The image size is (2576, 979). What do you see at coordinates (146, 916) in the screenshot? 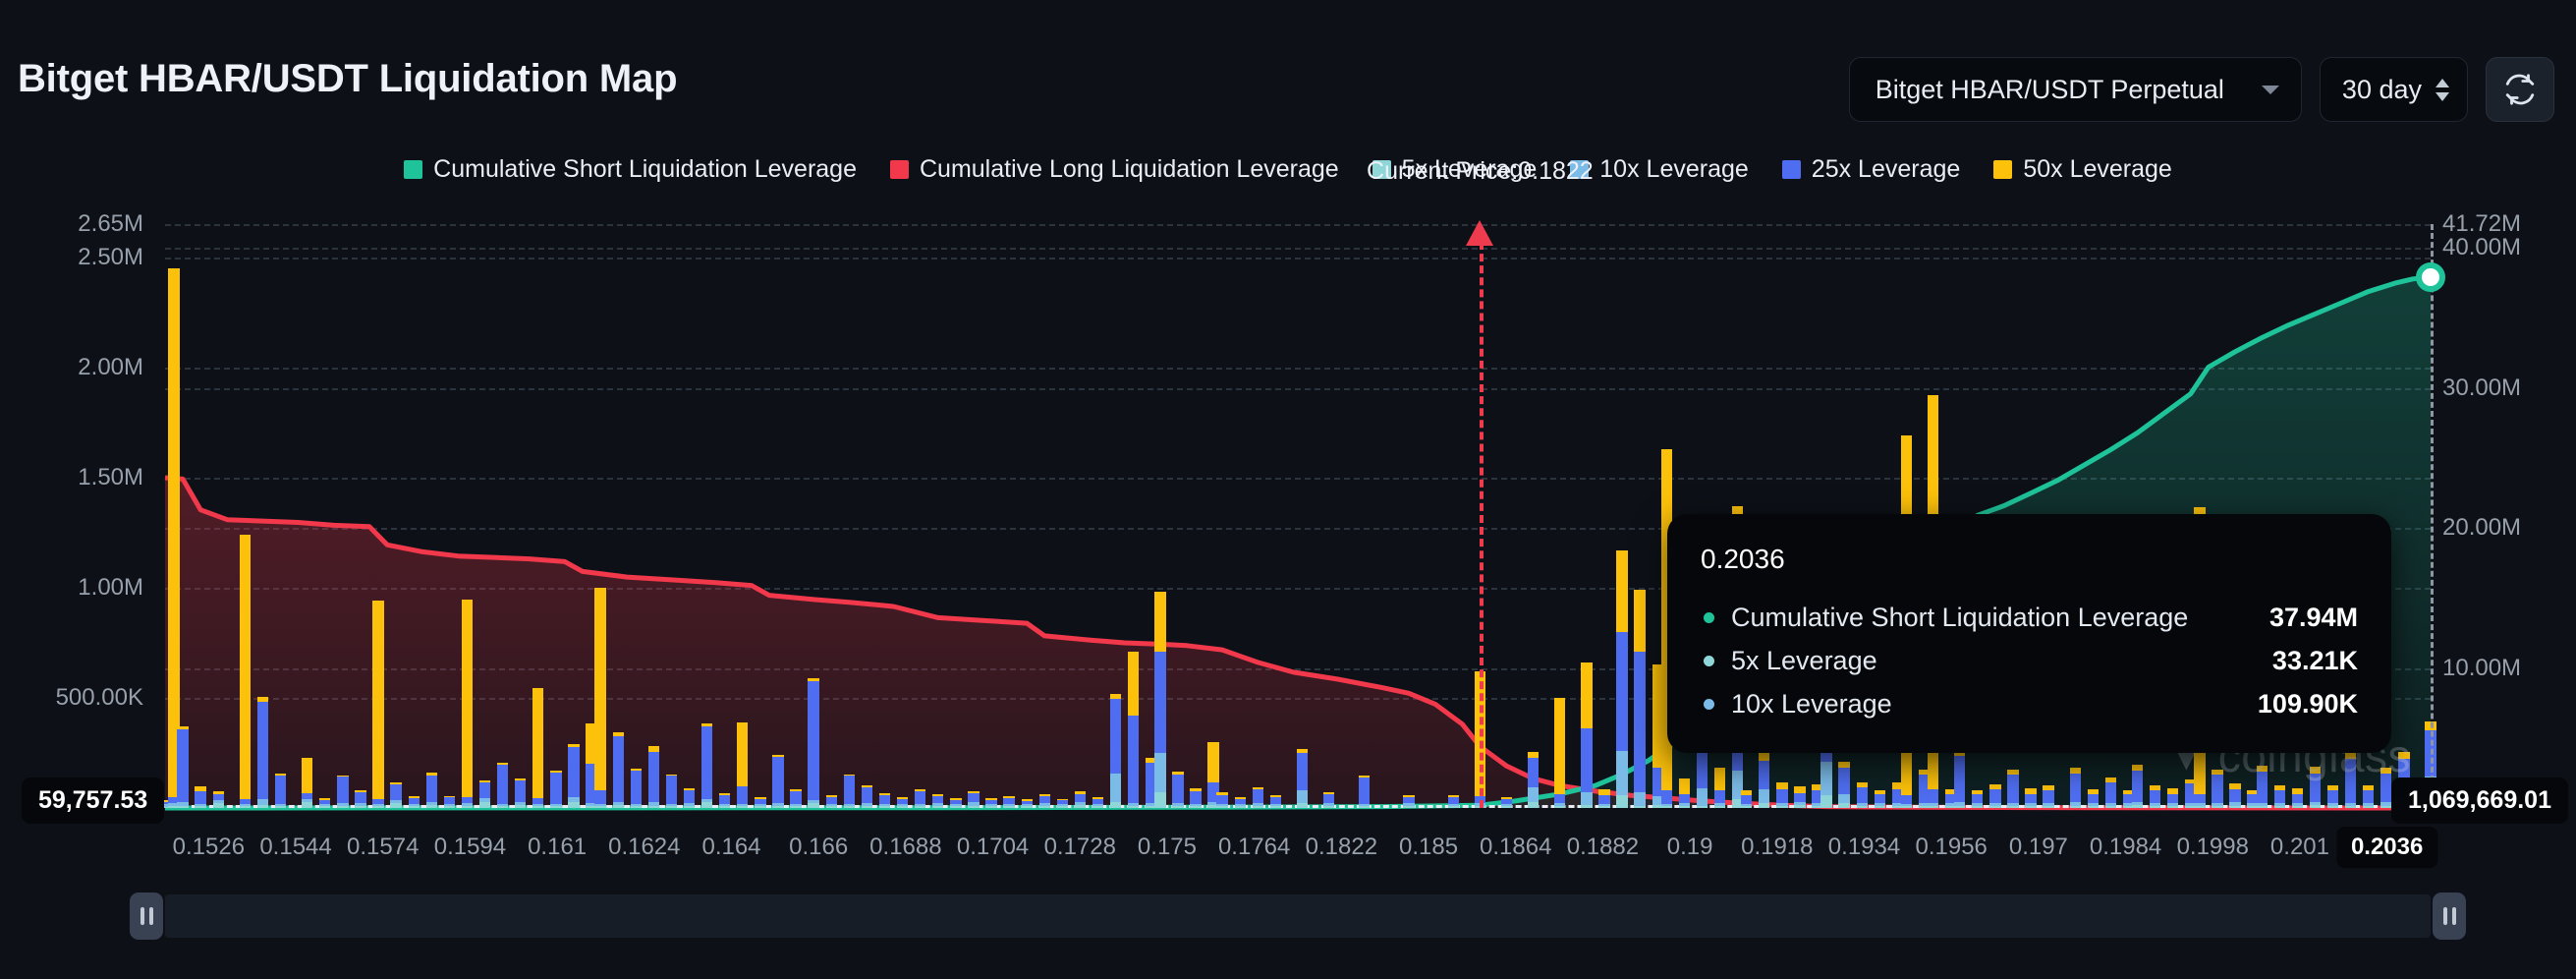
I see `brush-handle-left` at bounding box center [146, 916].